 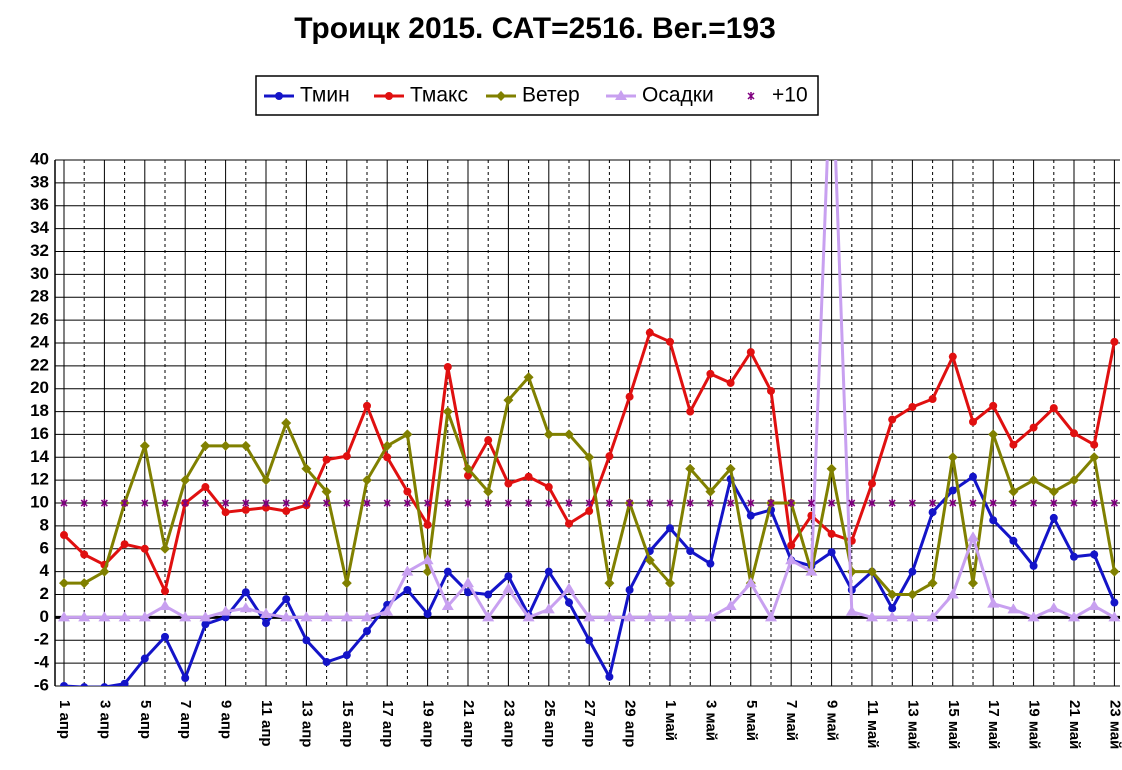 What do you see at coordinates (44, 593) in the screenshot?
I see `y-tick-label: 2` at bounding box center [44, 593].